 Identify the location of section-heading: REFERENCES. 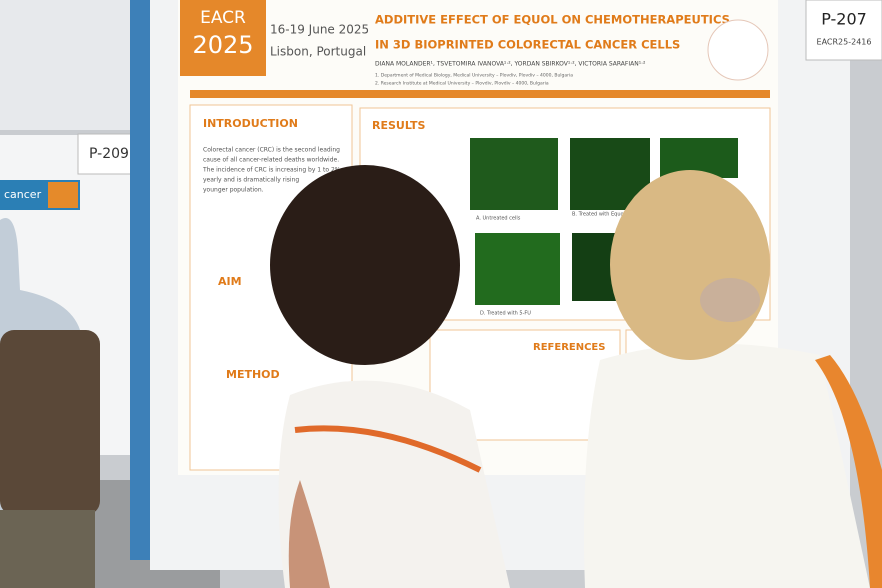
(569, 347).